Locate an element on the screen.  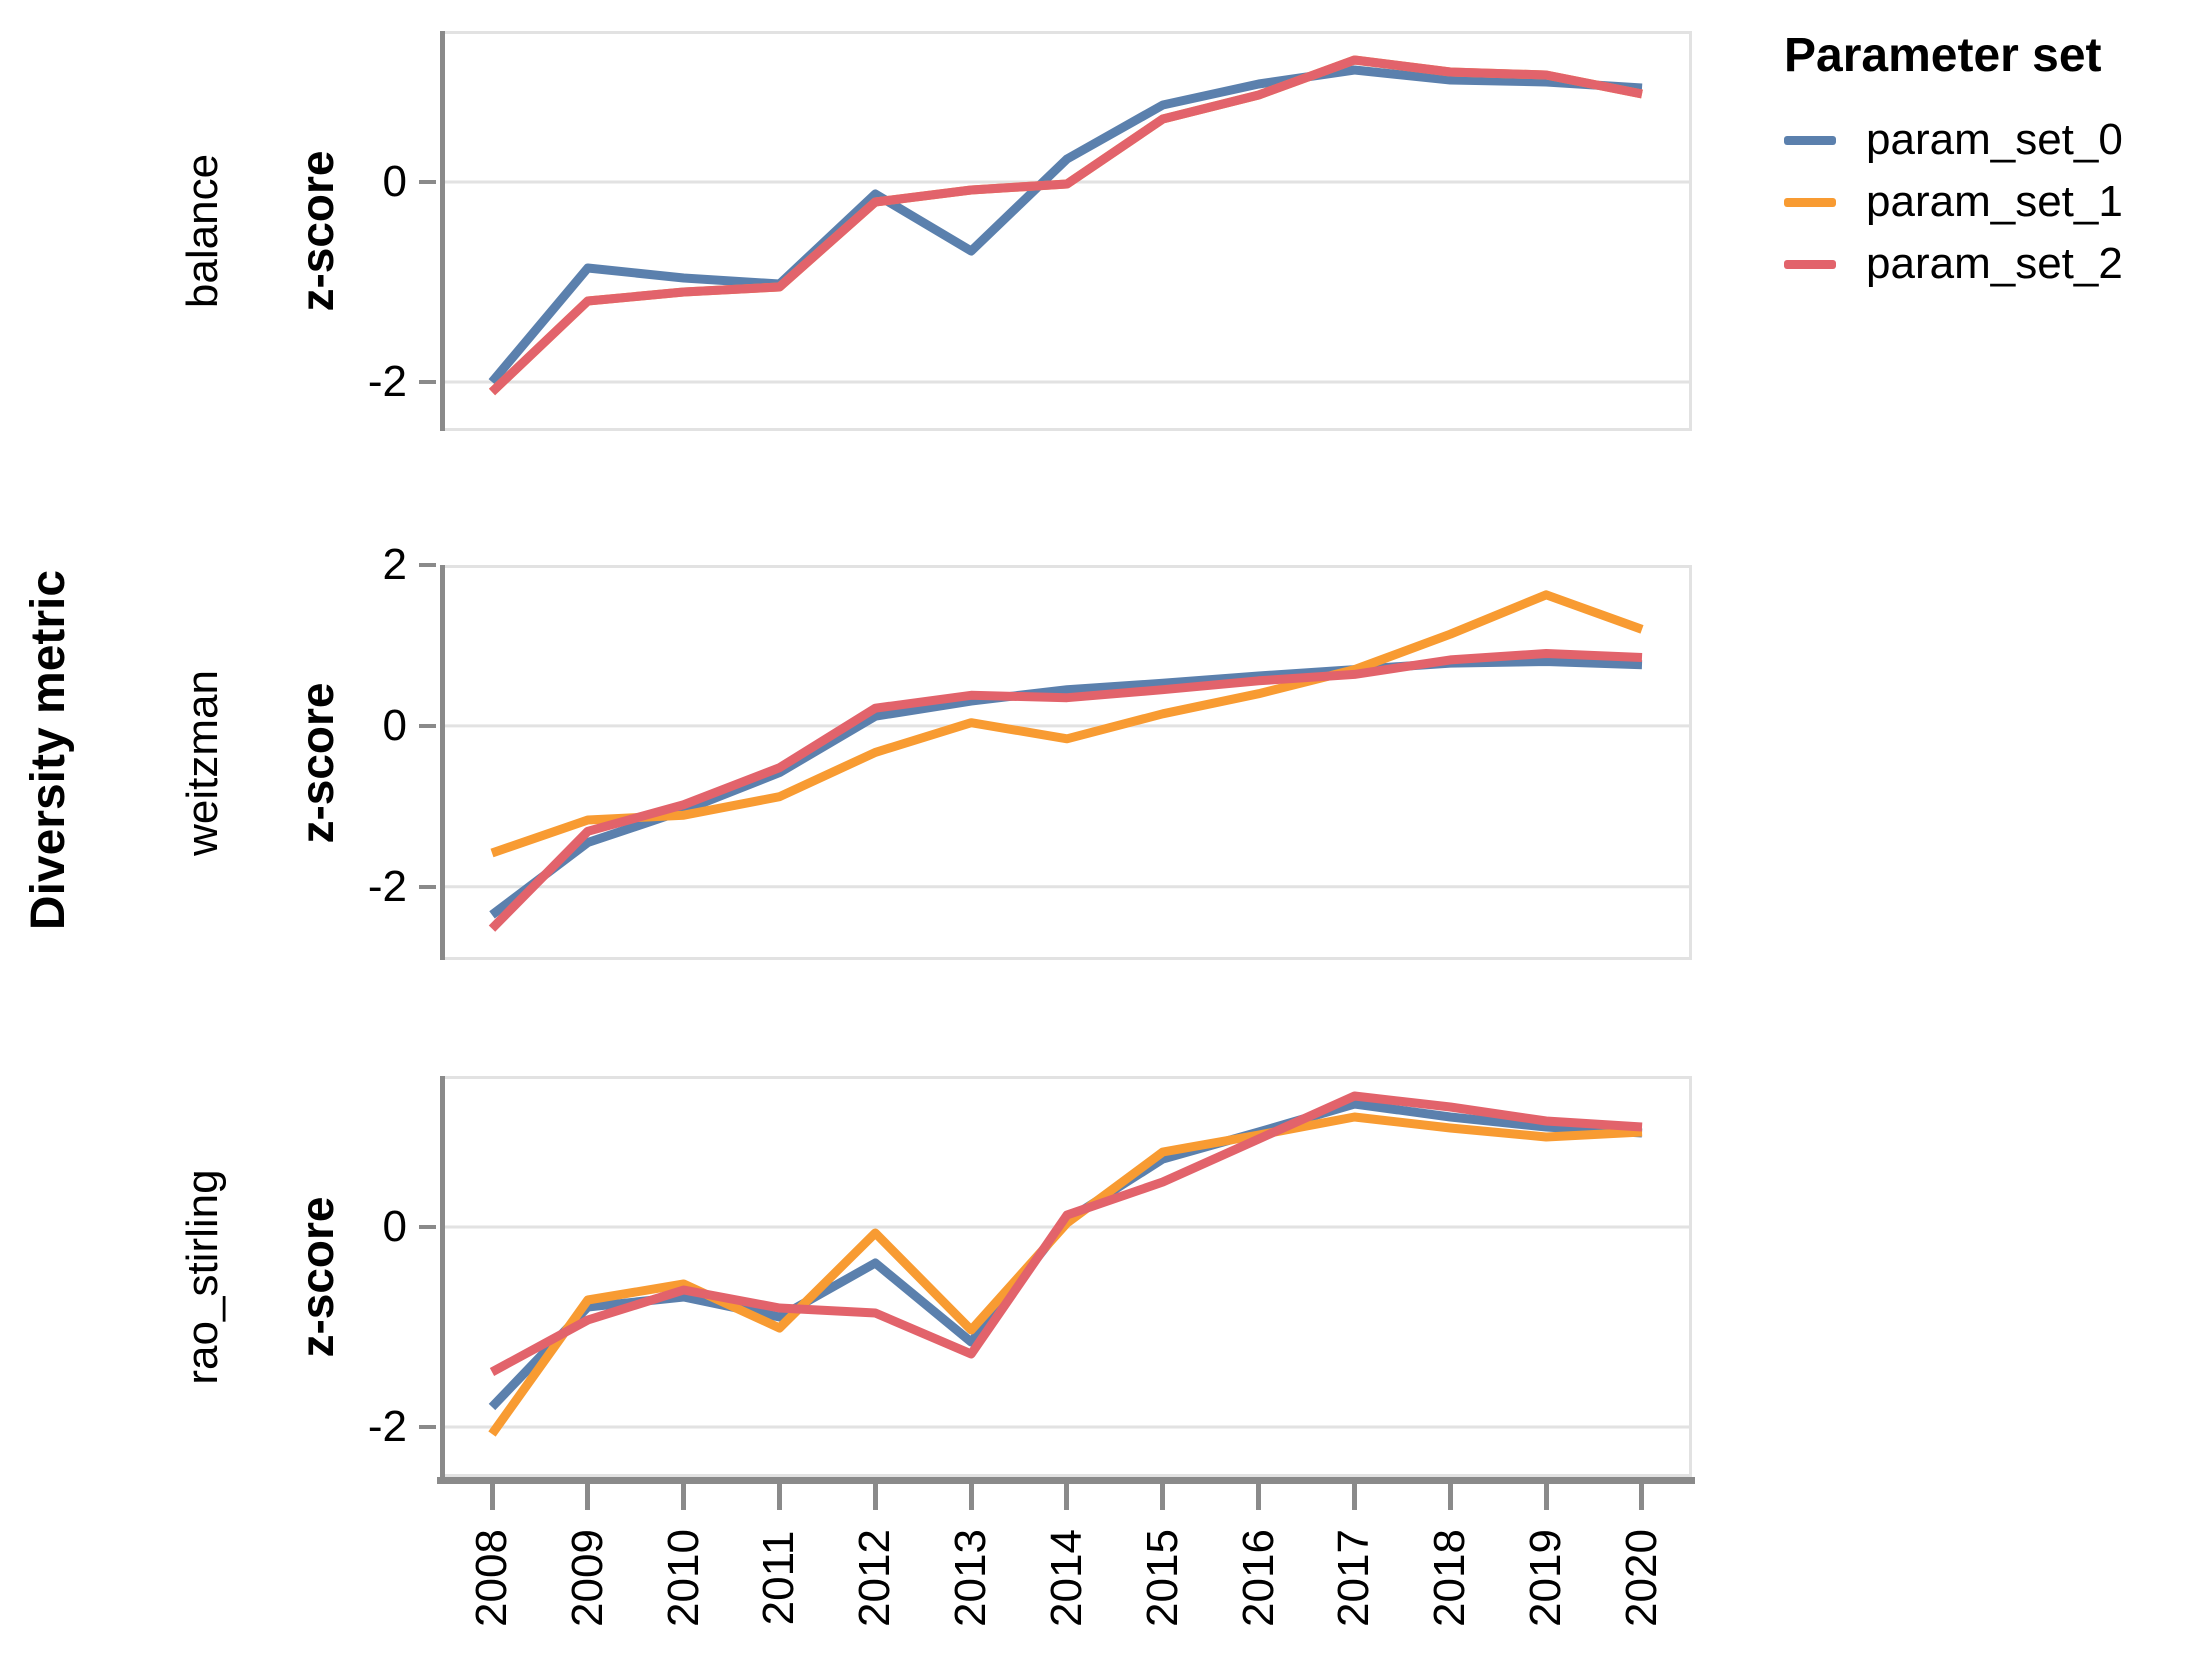
outer-y-axis-title: Diversity metric is located at coordinates (48, 750).